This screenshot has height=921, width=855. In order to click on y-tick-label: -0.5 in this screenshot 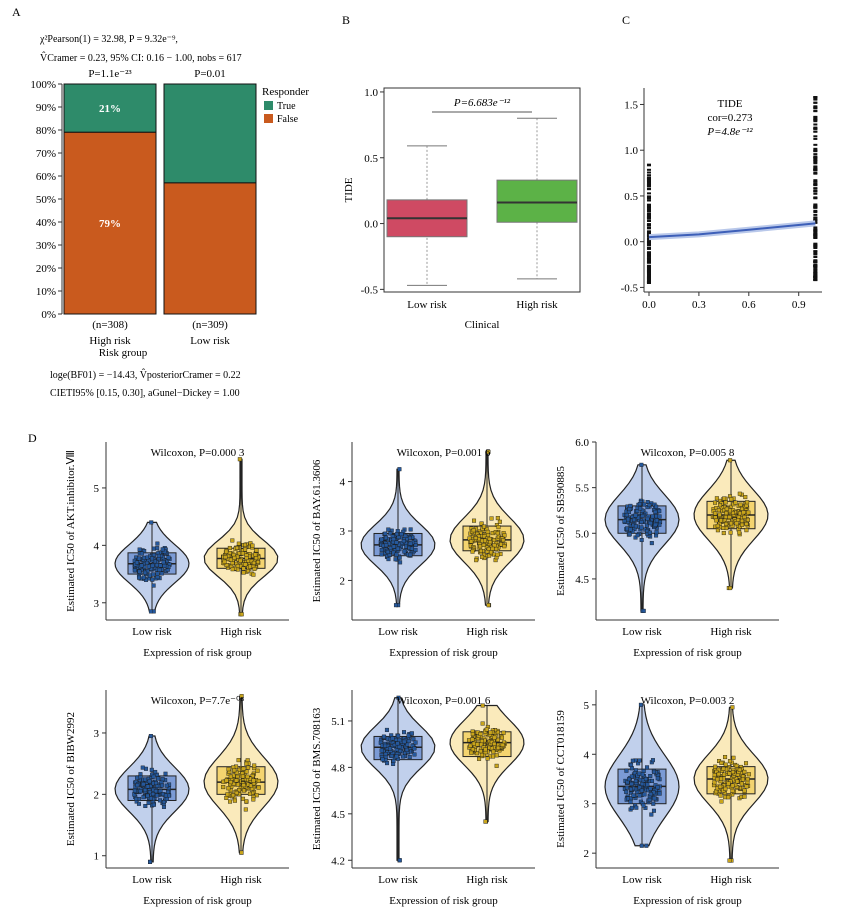, I will do `click(630, 288)`.